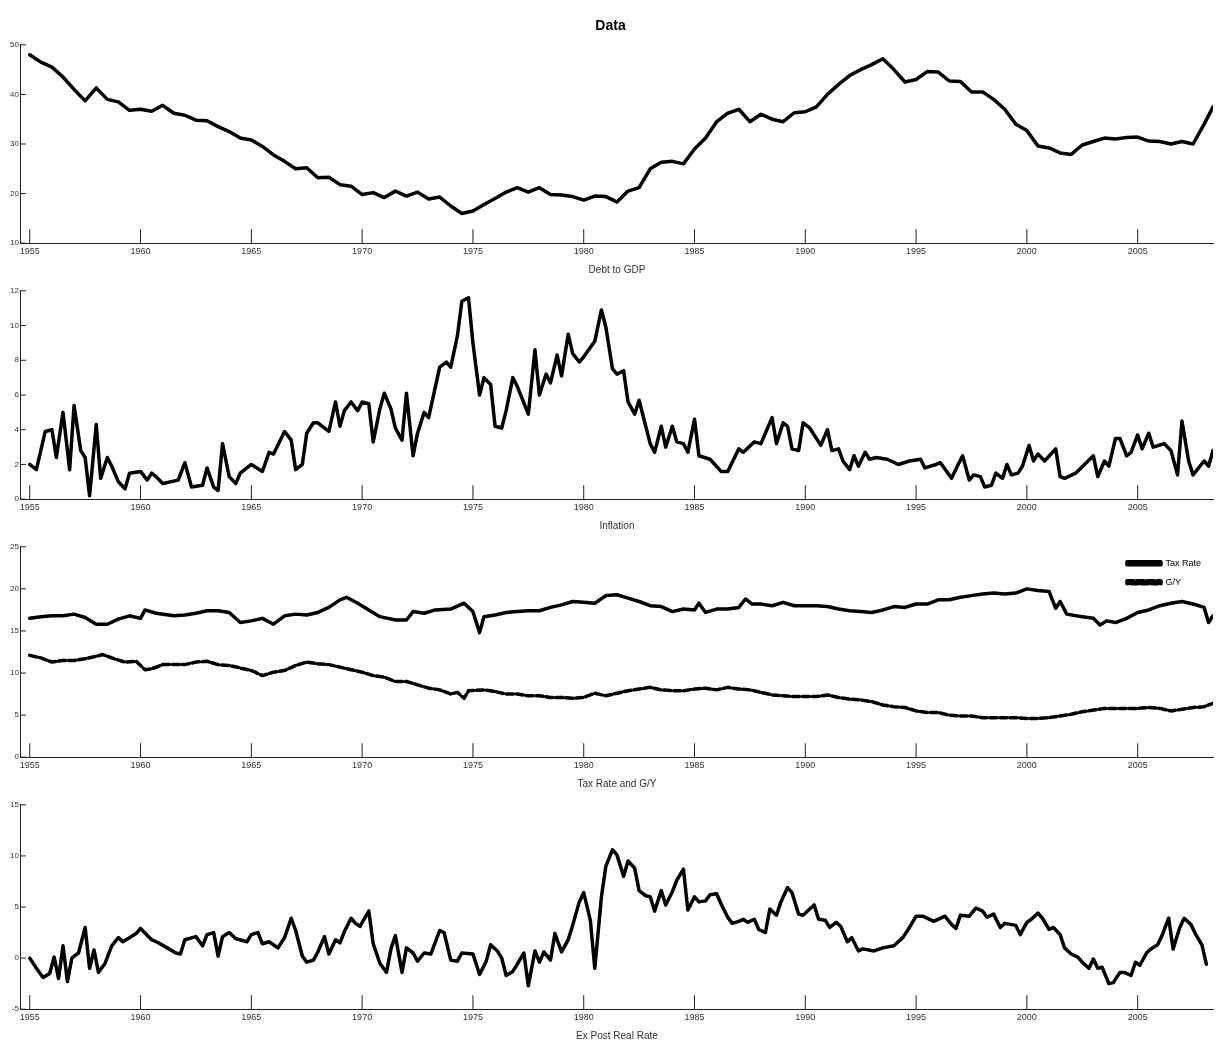  Describe the element at coordinates (1183, 562) in the screenshot. I see `legend-label: Tax Rate` at that location.